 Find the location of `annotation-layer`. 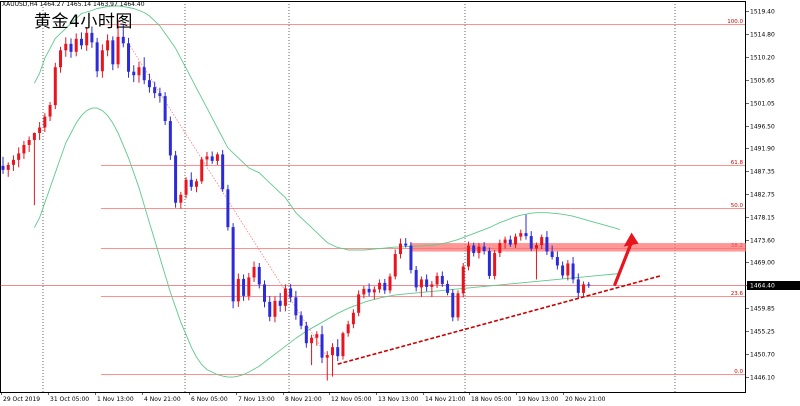

annotation-layer is located at coordinates (500, 298).